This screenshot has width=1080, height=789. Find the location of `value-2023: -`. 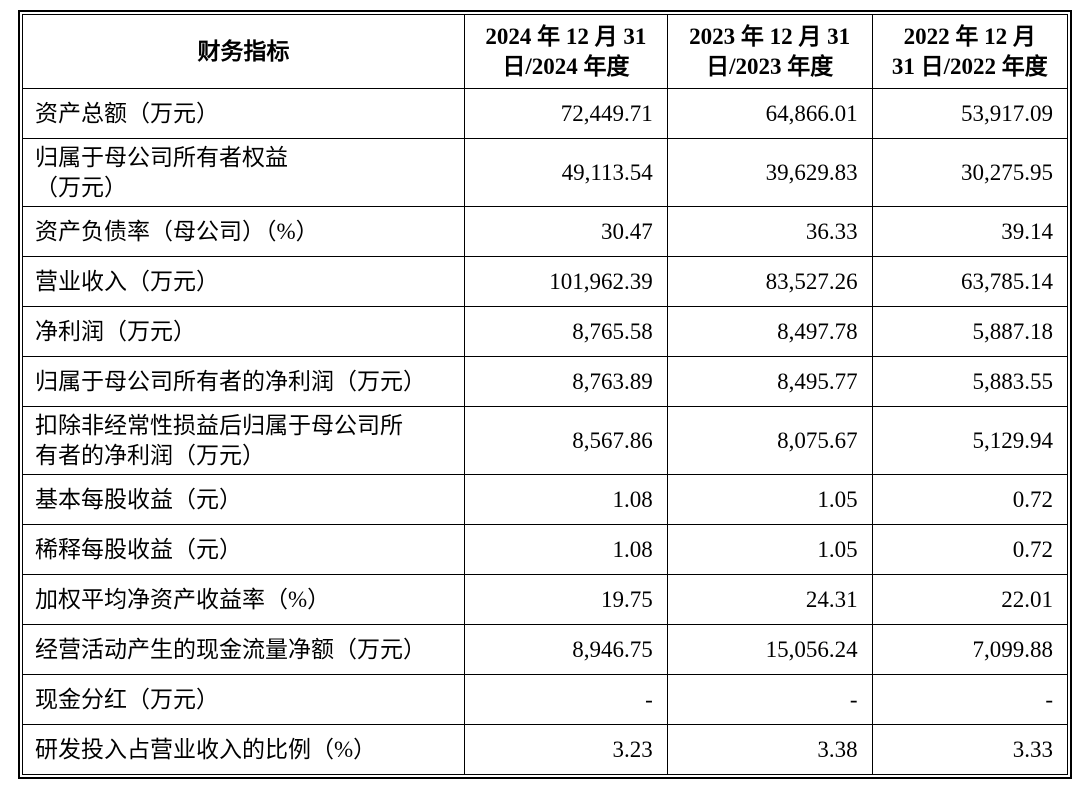

value-2023: - is located at coordinates (769, 699).